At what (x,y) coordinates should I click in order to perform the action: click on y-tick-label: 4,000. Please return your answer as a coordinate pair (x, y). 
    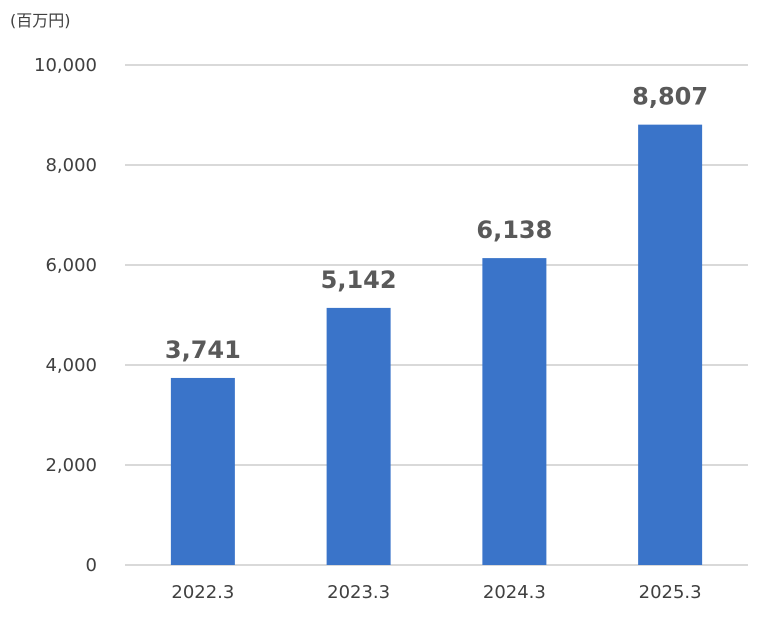
    Looking at the image, I should click on (71, 365).